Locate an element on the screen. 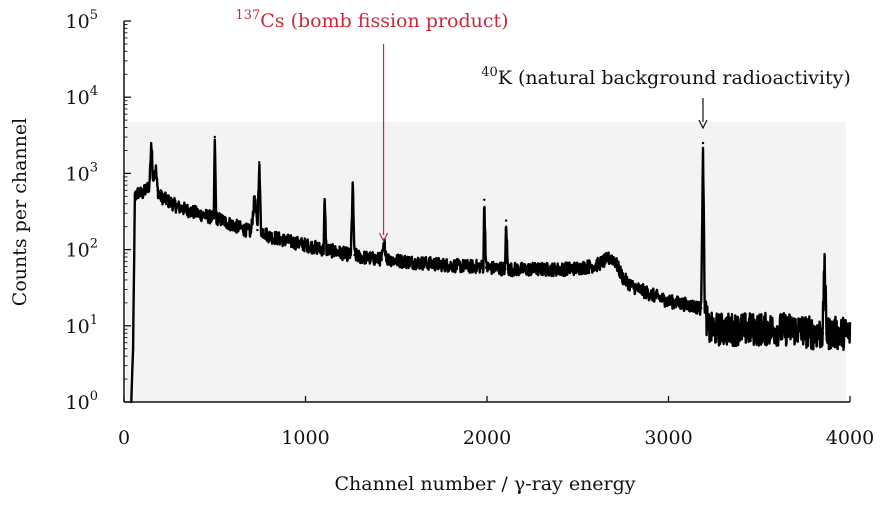 The width and height of the screenshot is (886, 507). y-tick-label-5: 10⁵ is located at coordinates (82, 20).